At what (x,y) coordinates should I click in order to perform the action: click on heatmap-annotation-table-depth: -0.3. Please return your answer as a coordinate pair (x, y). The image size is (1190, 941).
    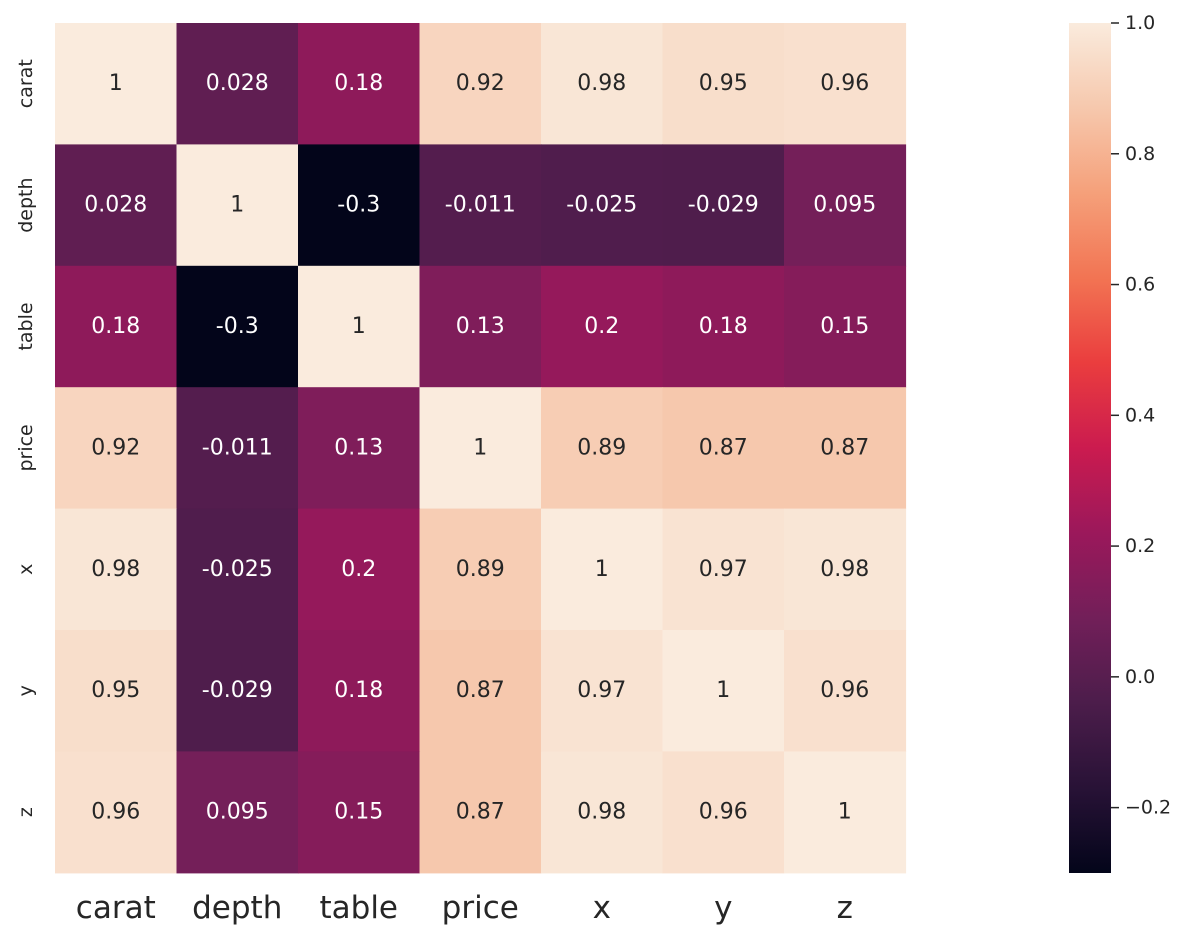
    Looking at the image, I should click on (237, 326).